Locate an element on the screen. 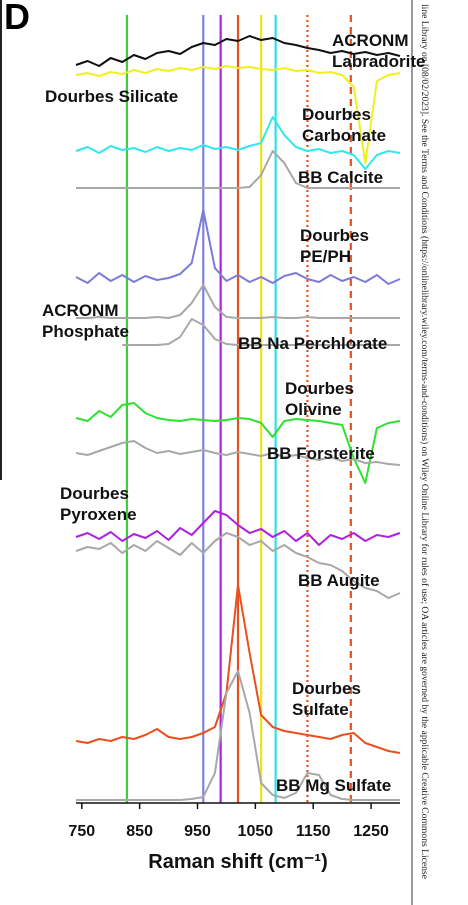 Image resolution: width=468 pixels, height=905 pixels. series-label: BB Calcite is located at coordinates (341, 177).